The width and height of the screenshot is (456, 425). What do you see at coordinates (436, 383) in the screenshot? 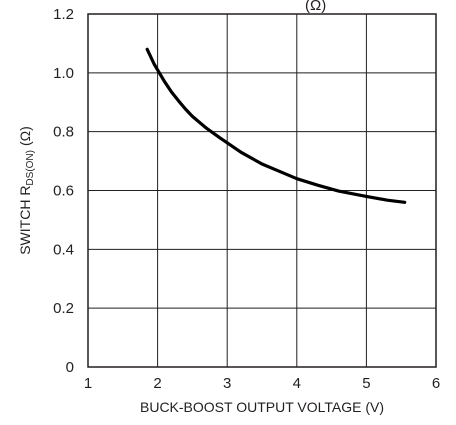
I see `x-tick-label: 6` at bounding box center [436, 383].